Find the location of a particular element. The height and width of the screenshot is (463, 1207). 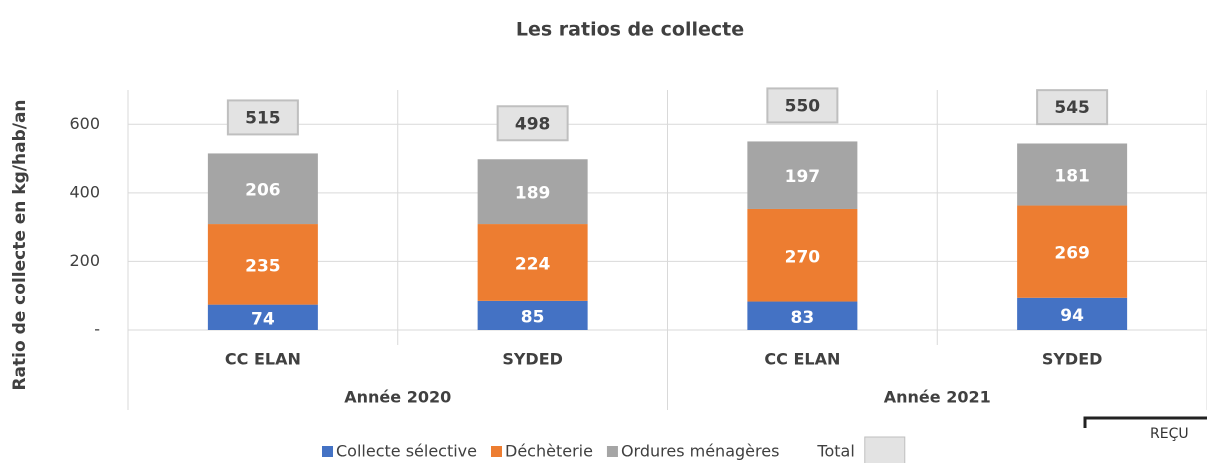

data-label: 74 is located at coordinates (263, 319).